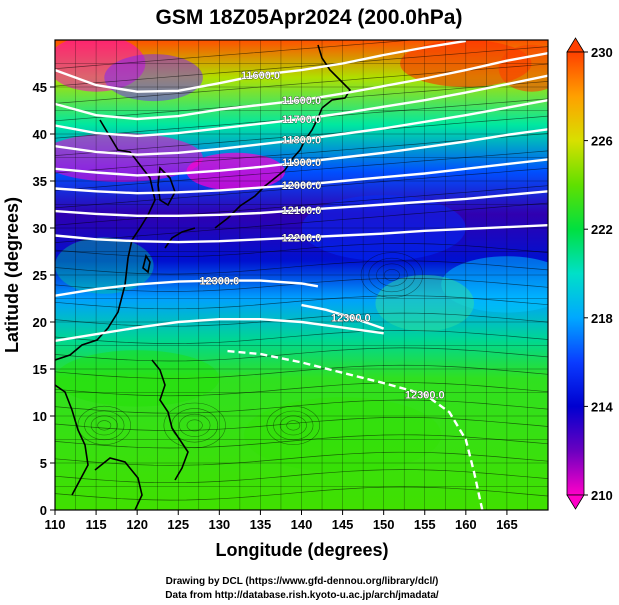  Describe the element at coordinates (137, 524) in the screenshot. I see `x-tick-label: 120` at that location.